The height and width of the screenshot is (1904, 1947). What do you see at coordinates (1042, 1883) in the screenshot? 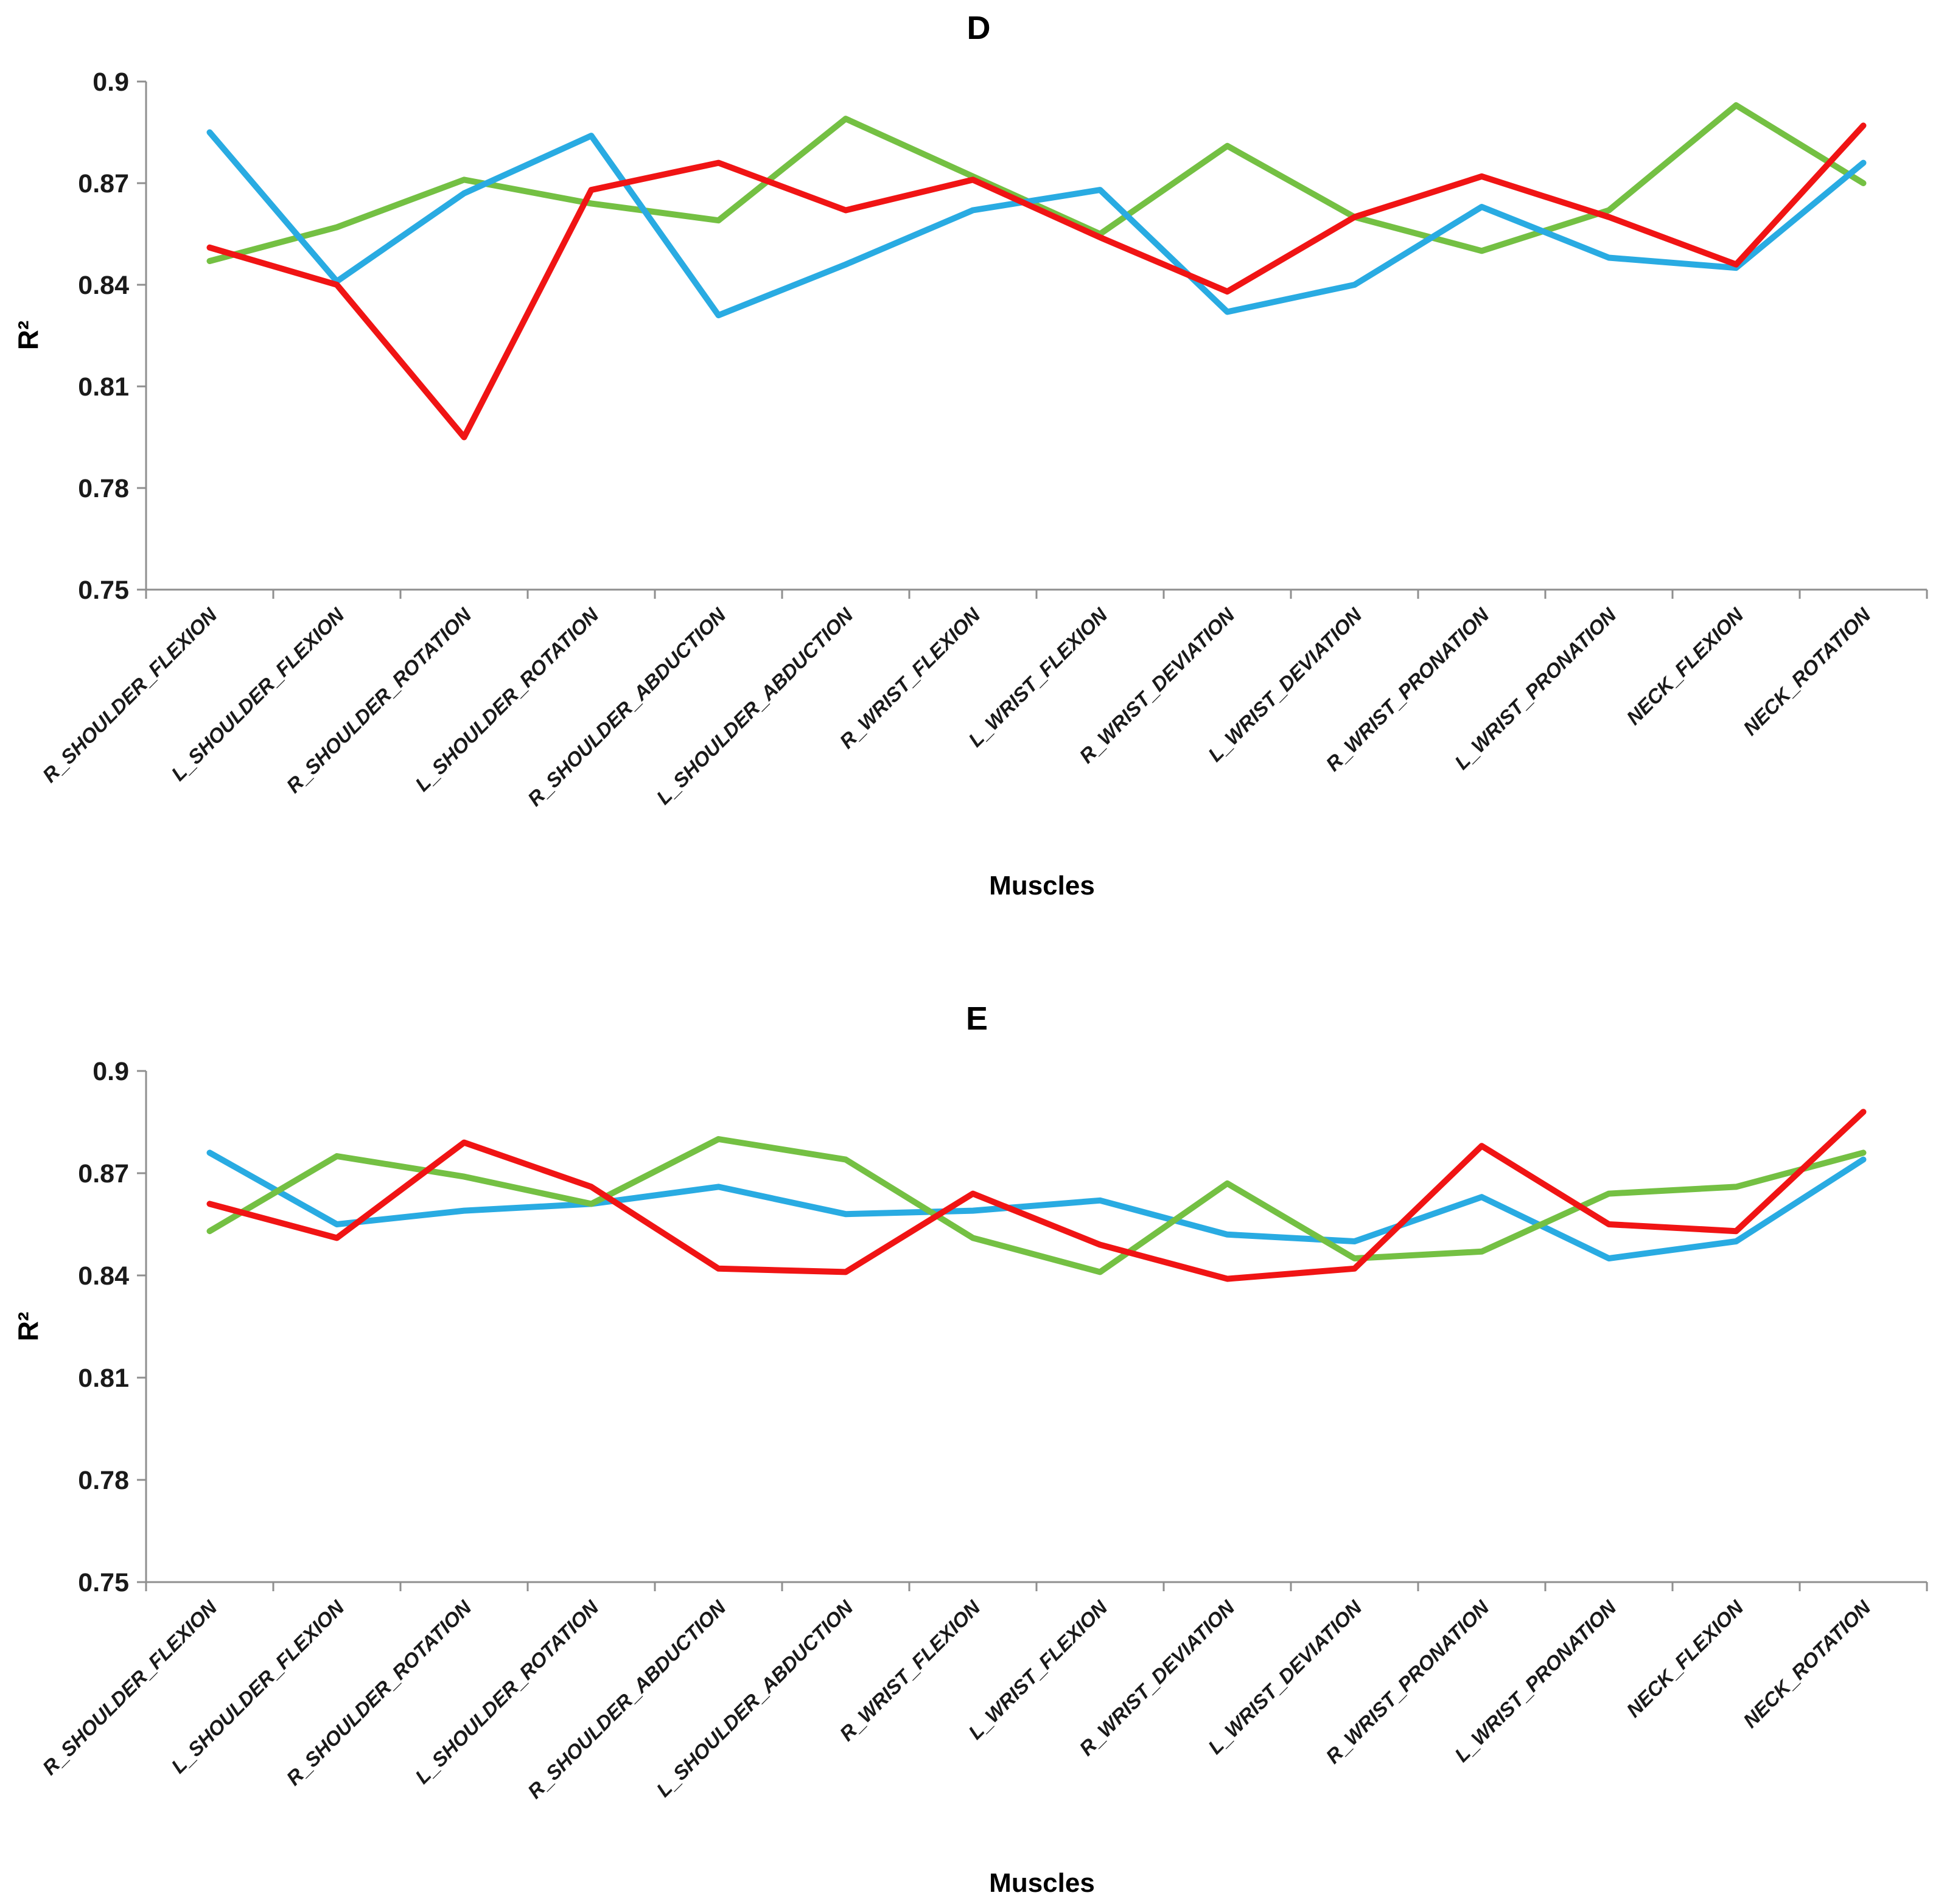
I see `chart-e-x-axis-title: Muscles` at bounding box center [1042, 1883].